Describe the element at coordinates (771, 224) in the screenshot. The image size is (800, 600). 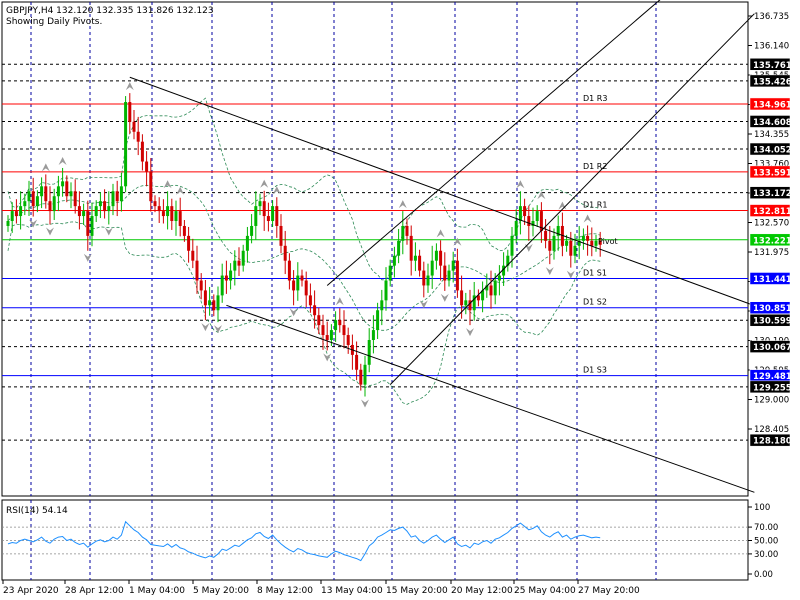
I see `y-tick-label: 132.570` at that location.